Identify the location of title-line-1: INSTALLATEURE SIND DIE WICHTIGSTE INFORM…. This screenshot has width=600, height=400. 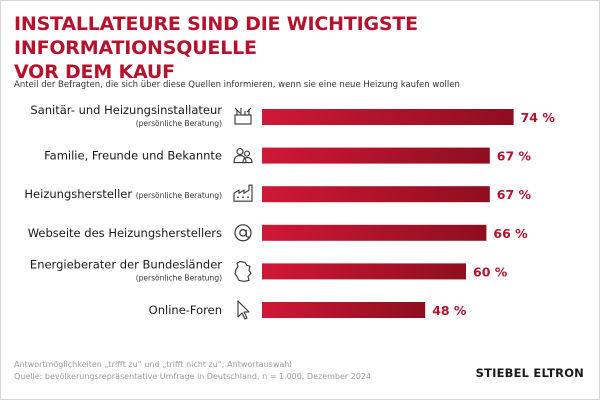
(216, 36).